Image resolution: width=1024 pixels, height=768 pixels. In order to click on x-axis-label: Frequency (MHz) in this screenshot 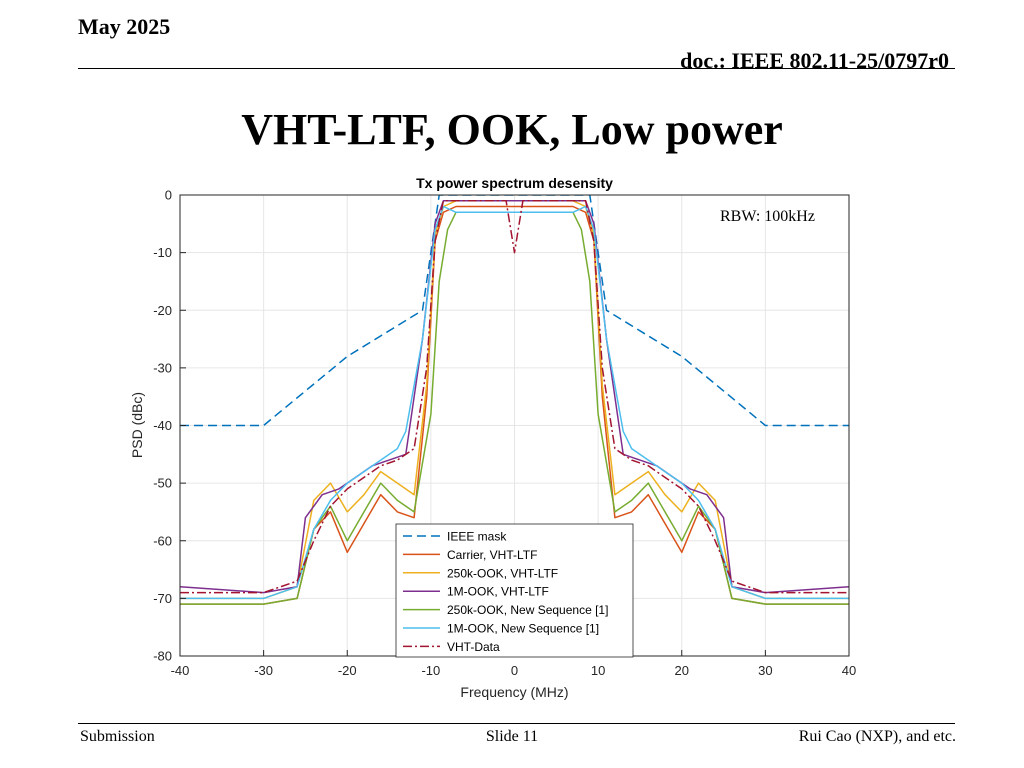, I will do `click(514, 692)`.